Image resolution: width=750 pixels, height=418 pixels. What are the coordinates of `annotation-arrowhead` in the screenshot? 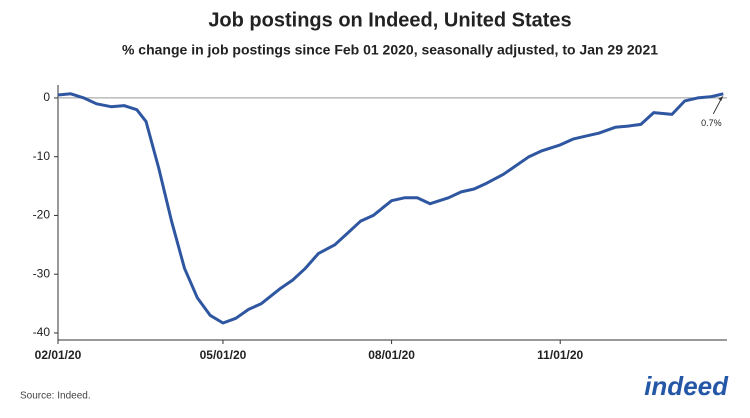 It's located at (721, 98).